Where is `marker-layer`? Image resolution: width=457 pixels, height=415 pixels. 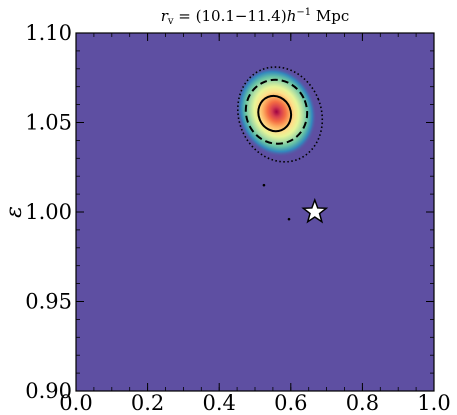 marker-layer is located at coordinates (295, 203).